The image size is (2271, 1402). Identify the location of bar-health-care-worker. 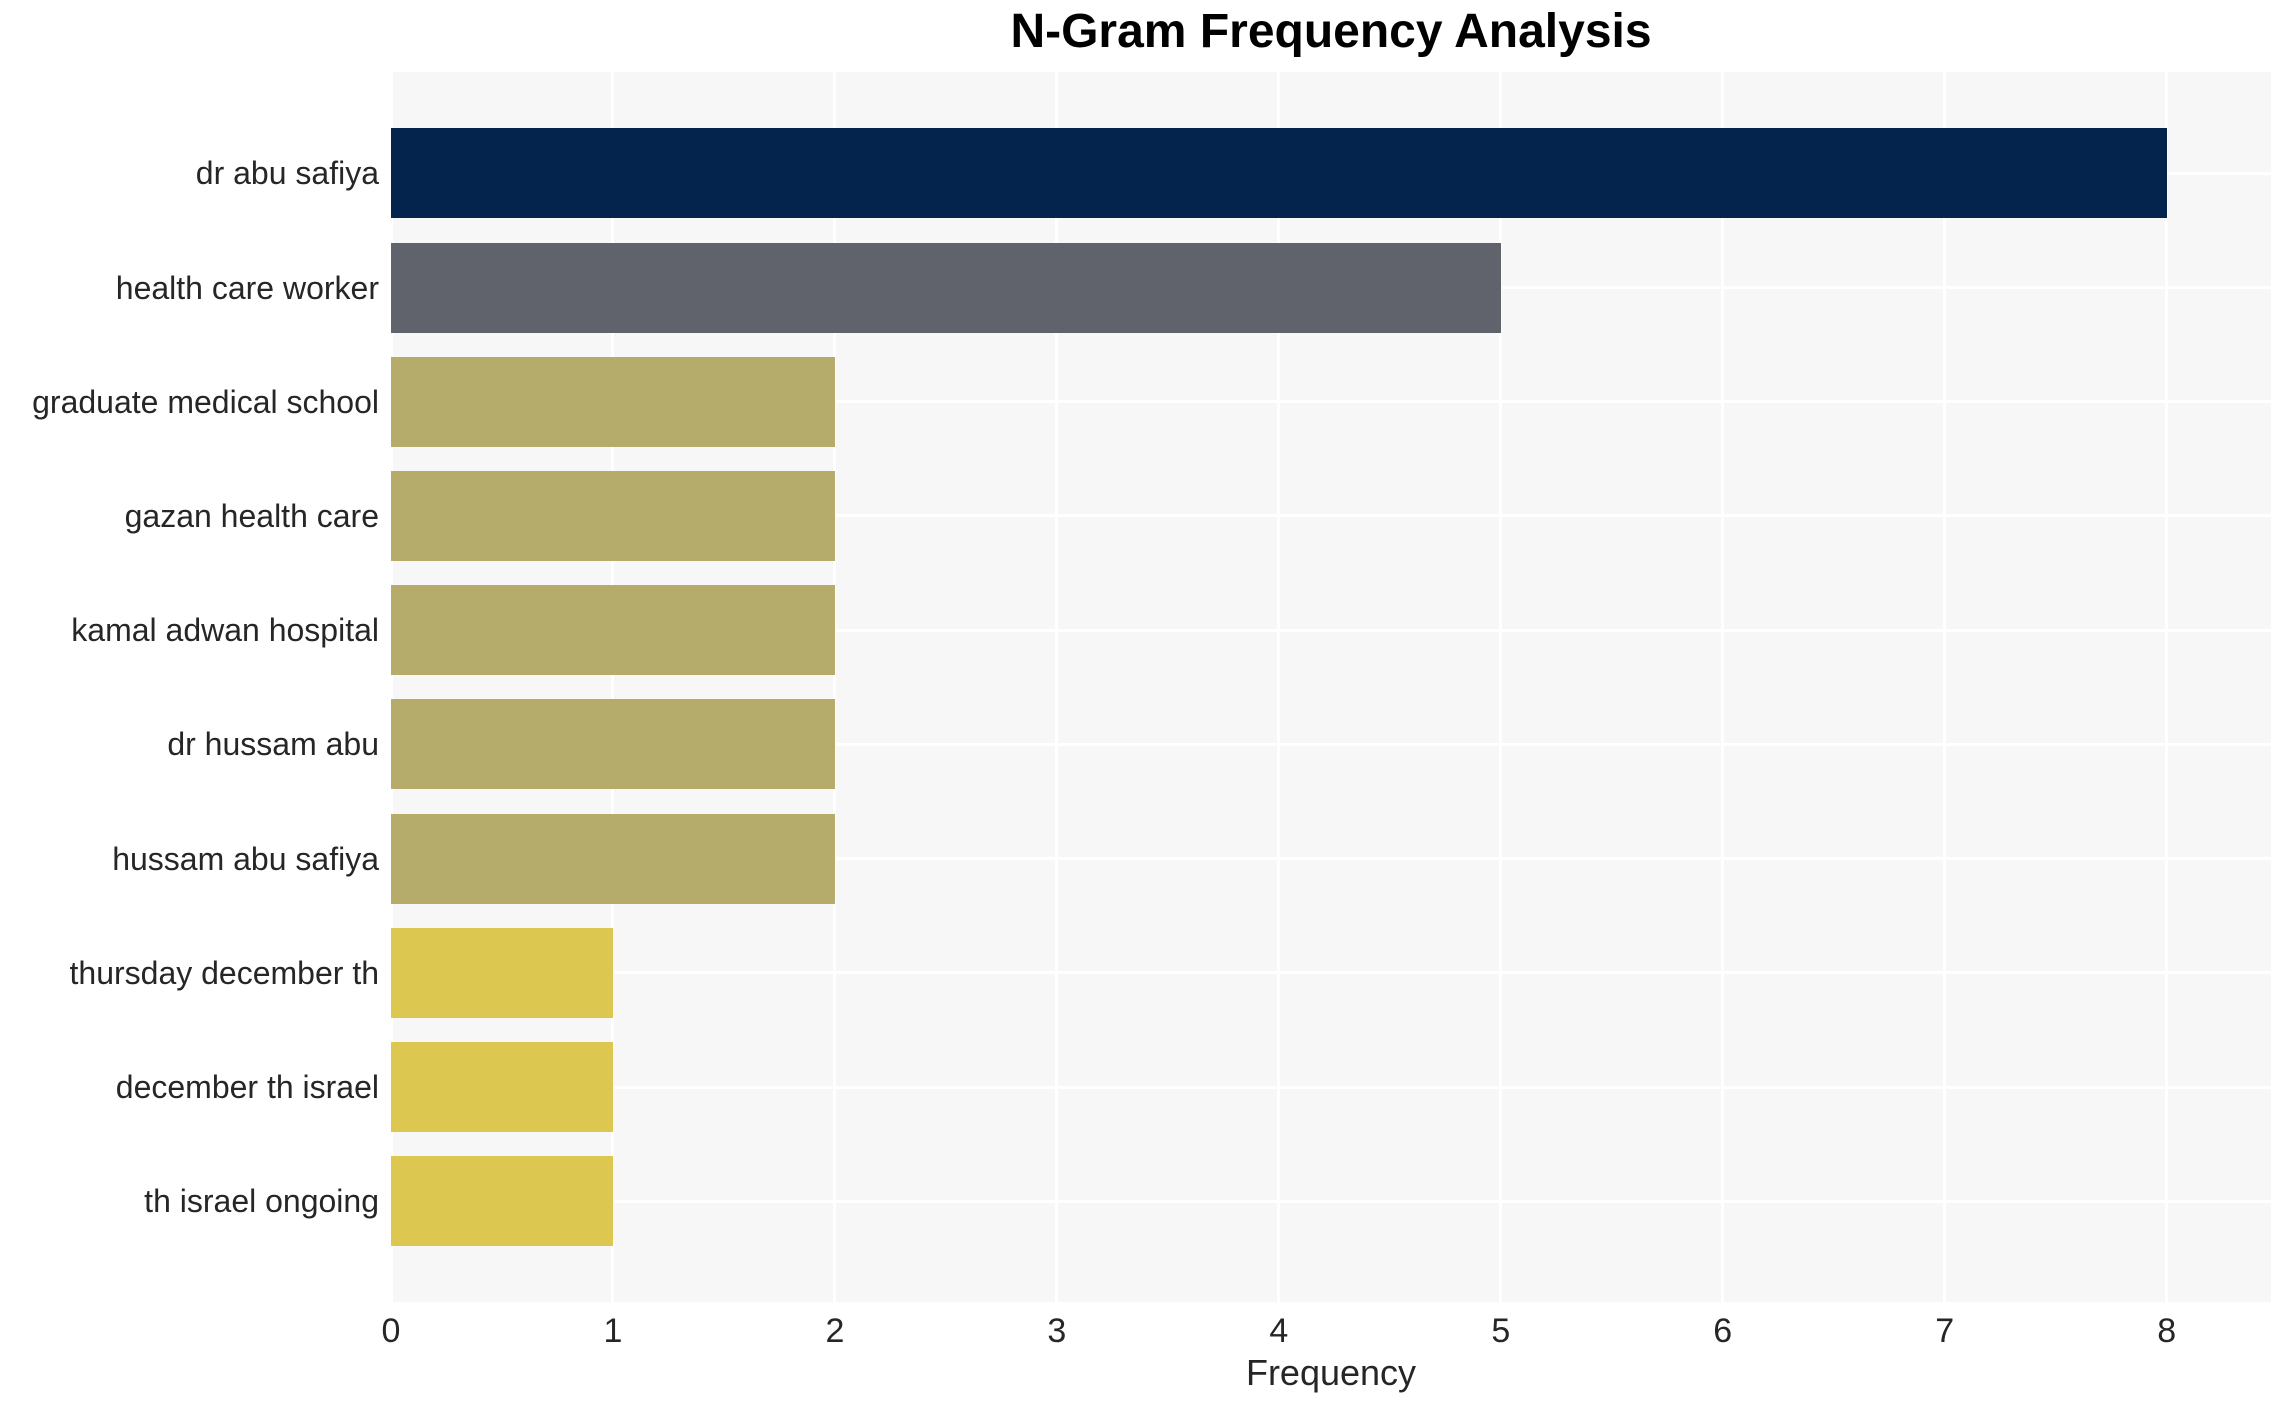
(946, 287).